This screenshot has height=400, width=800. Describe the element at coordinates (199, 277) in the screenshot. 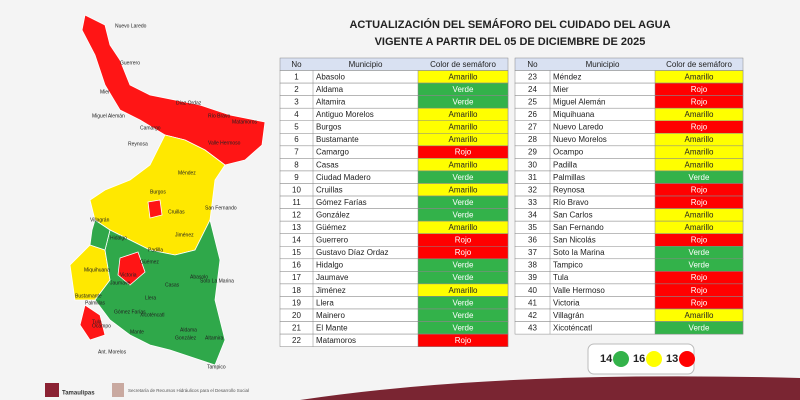

I see `map-label: Abasolo` at that location.